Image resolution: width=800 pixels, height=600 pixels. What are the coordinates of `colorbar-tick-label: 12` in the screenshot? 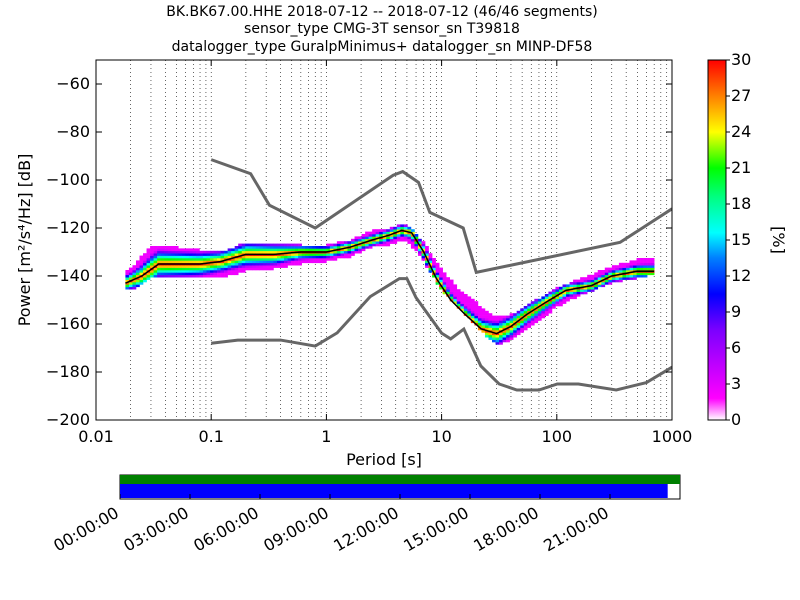 It's located at (741, 275).